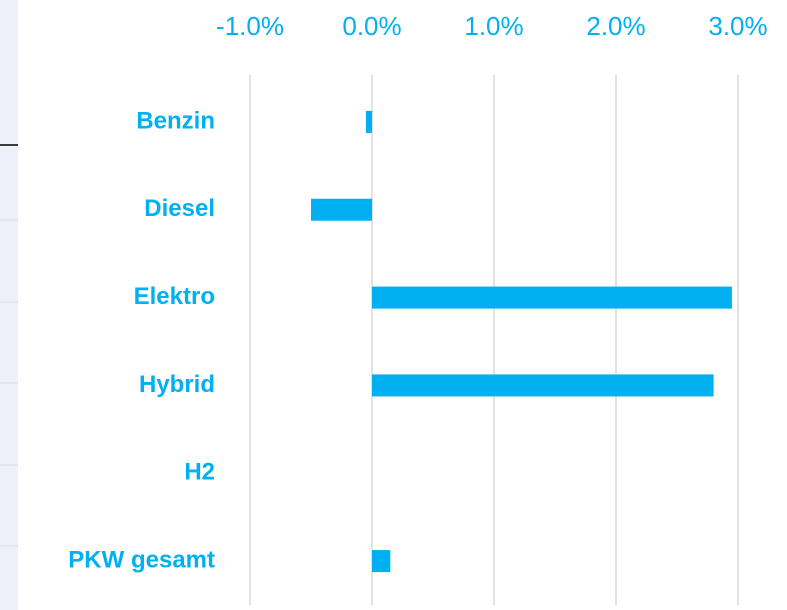 This screenshot has height=610, width=787. Describe the element at coordinates (199, 472) in the screenshot. I see `y-tick-label: H2` at that location.